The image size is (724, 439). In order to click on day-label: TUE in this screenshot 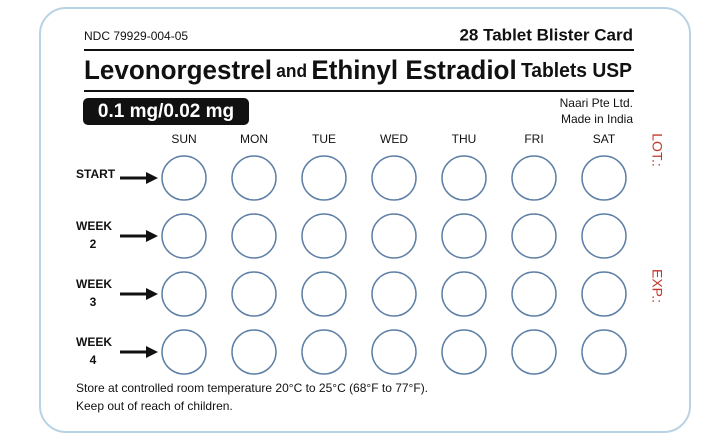, I will do `click(324, 139)`.